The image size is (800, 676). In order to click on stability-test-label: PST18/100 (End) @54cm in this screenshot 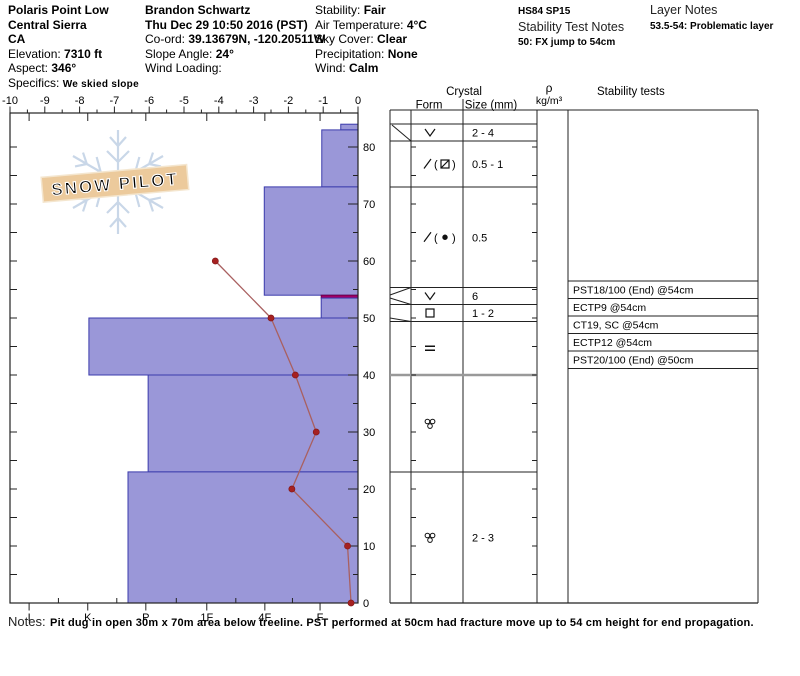, I will do `click(633, 291)`.